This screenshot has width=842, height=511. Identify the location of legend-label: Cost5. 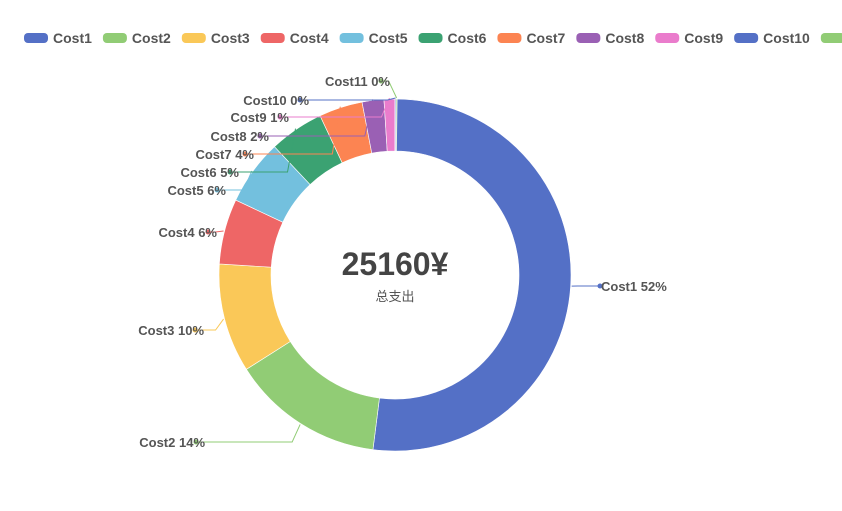
(388, 38).